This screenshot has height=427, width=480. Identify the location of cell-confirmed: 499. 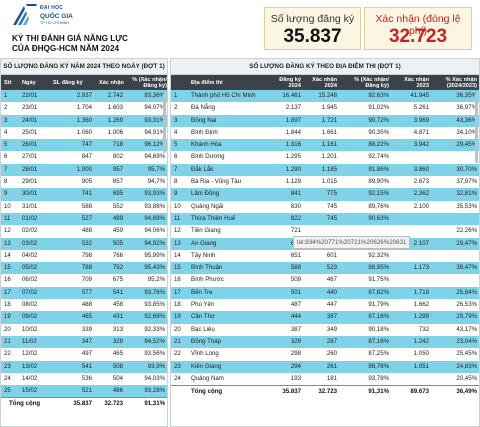
(117, 218).